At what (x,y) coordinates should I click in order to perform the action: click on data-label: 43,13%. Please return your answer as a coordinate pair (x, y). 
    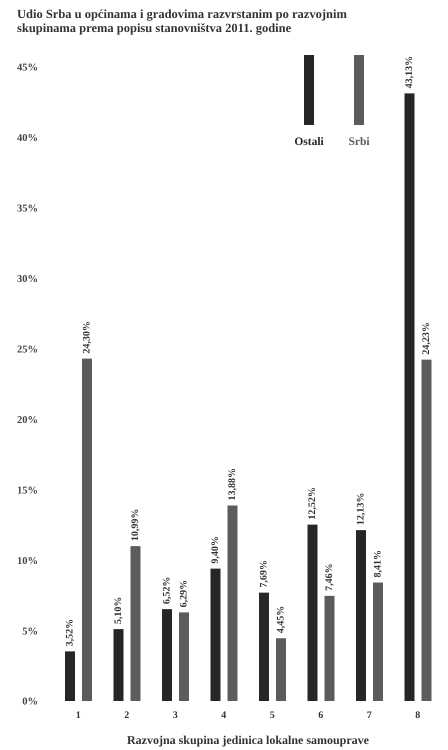
    Looking at the image, I should click on (409, 72).